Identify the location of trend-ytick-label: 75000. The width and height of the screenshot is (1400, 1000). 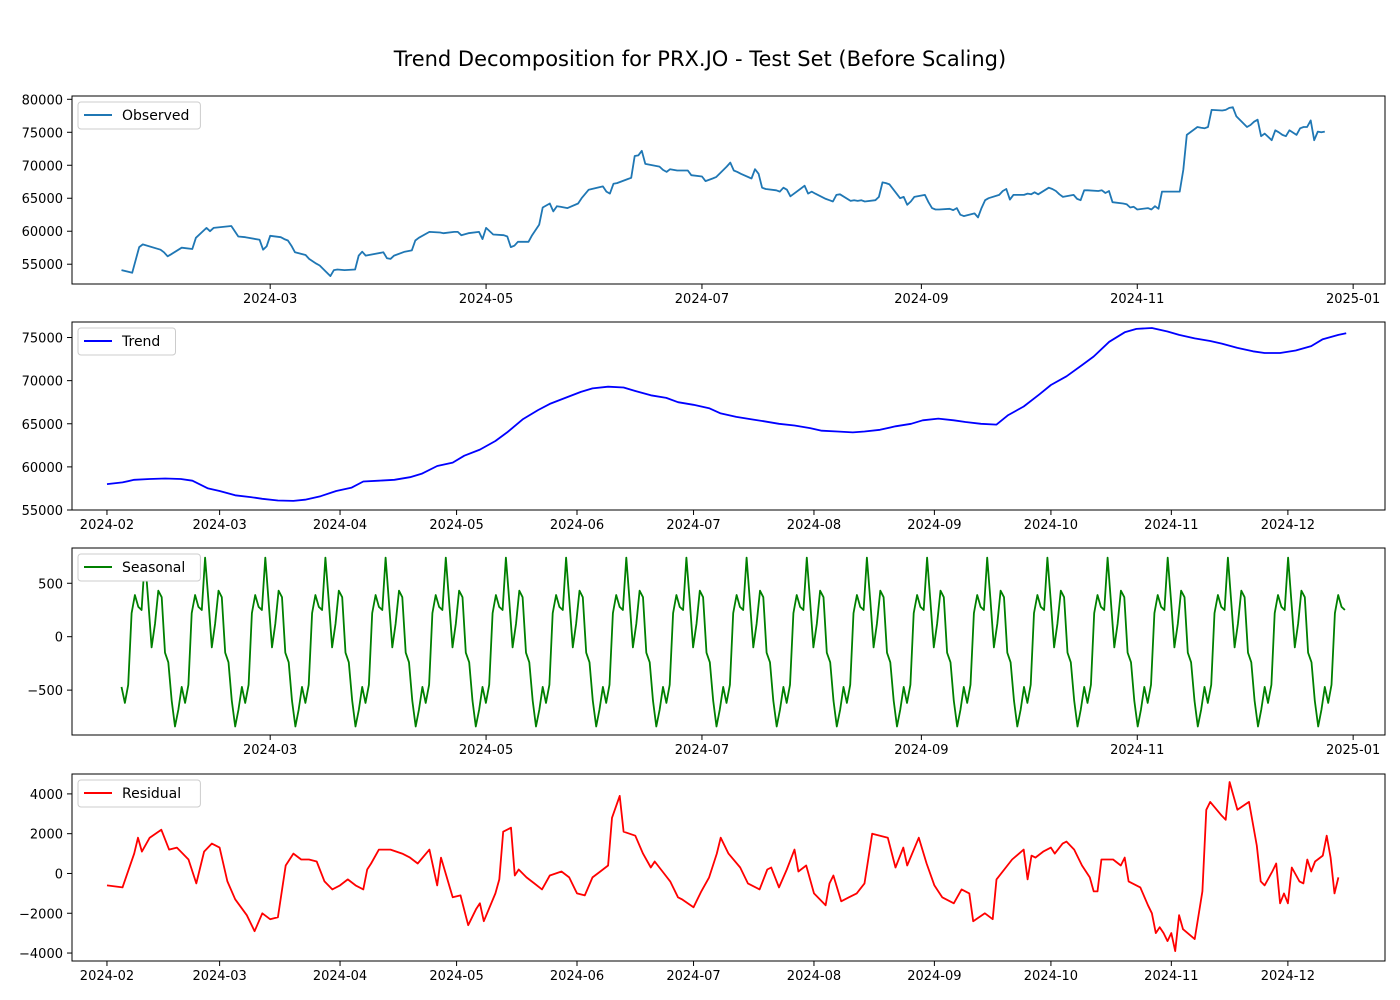
(42, 339).